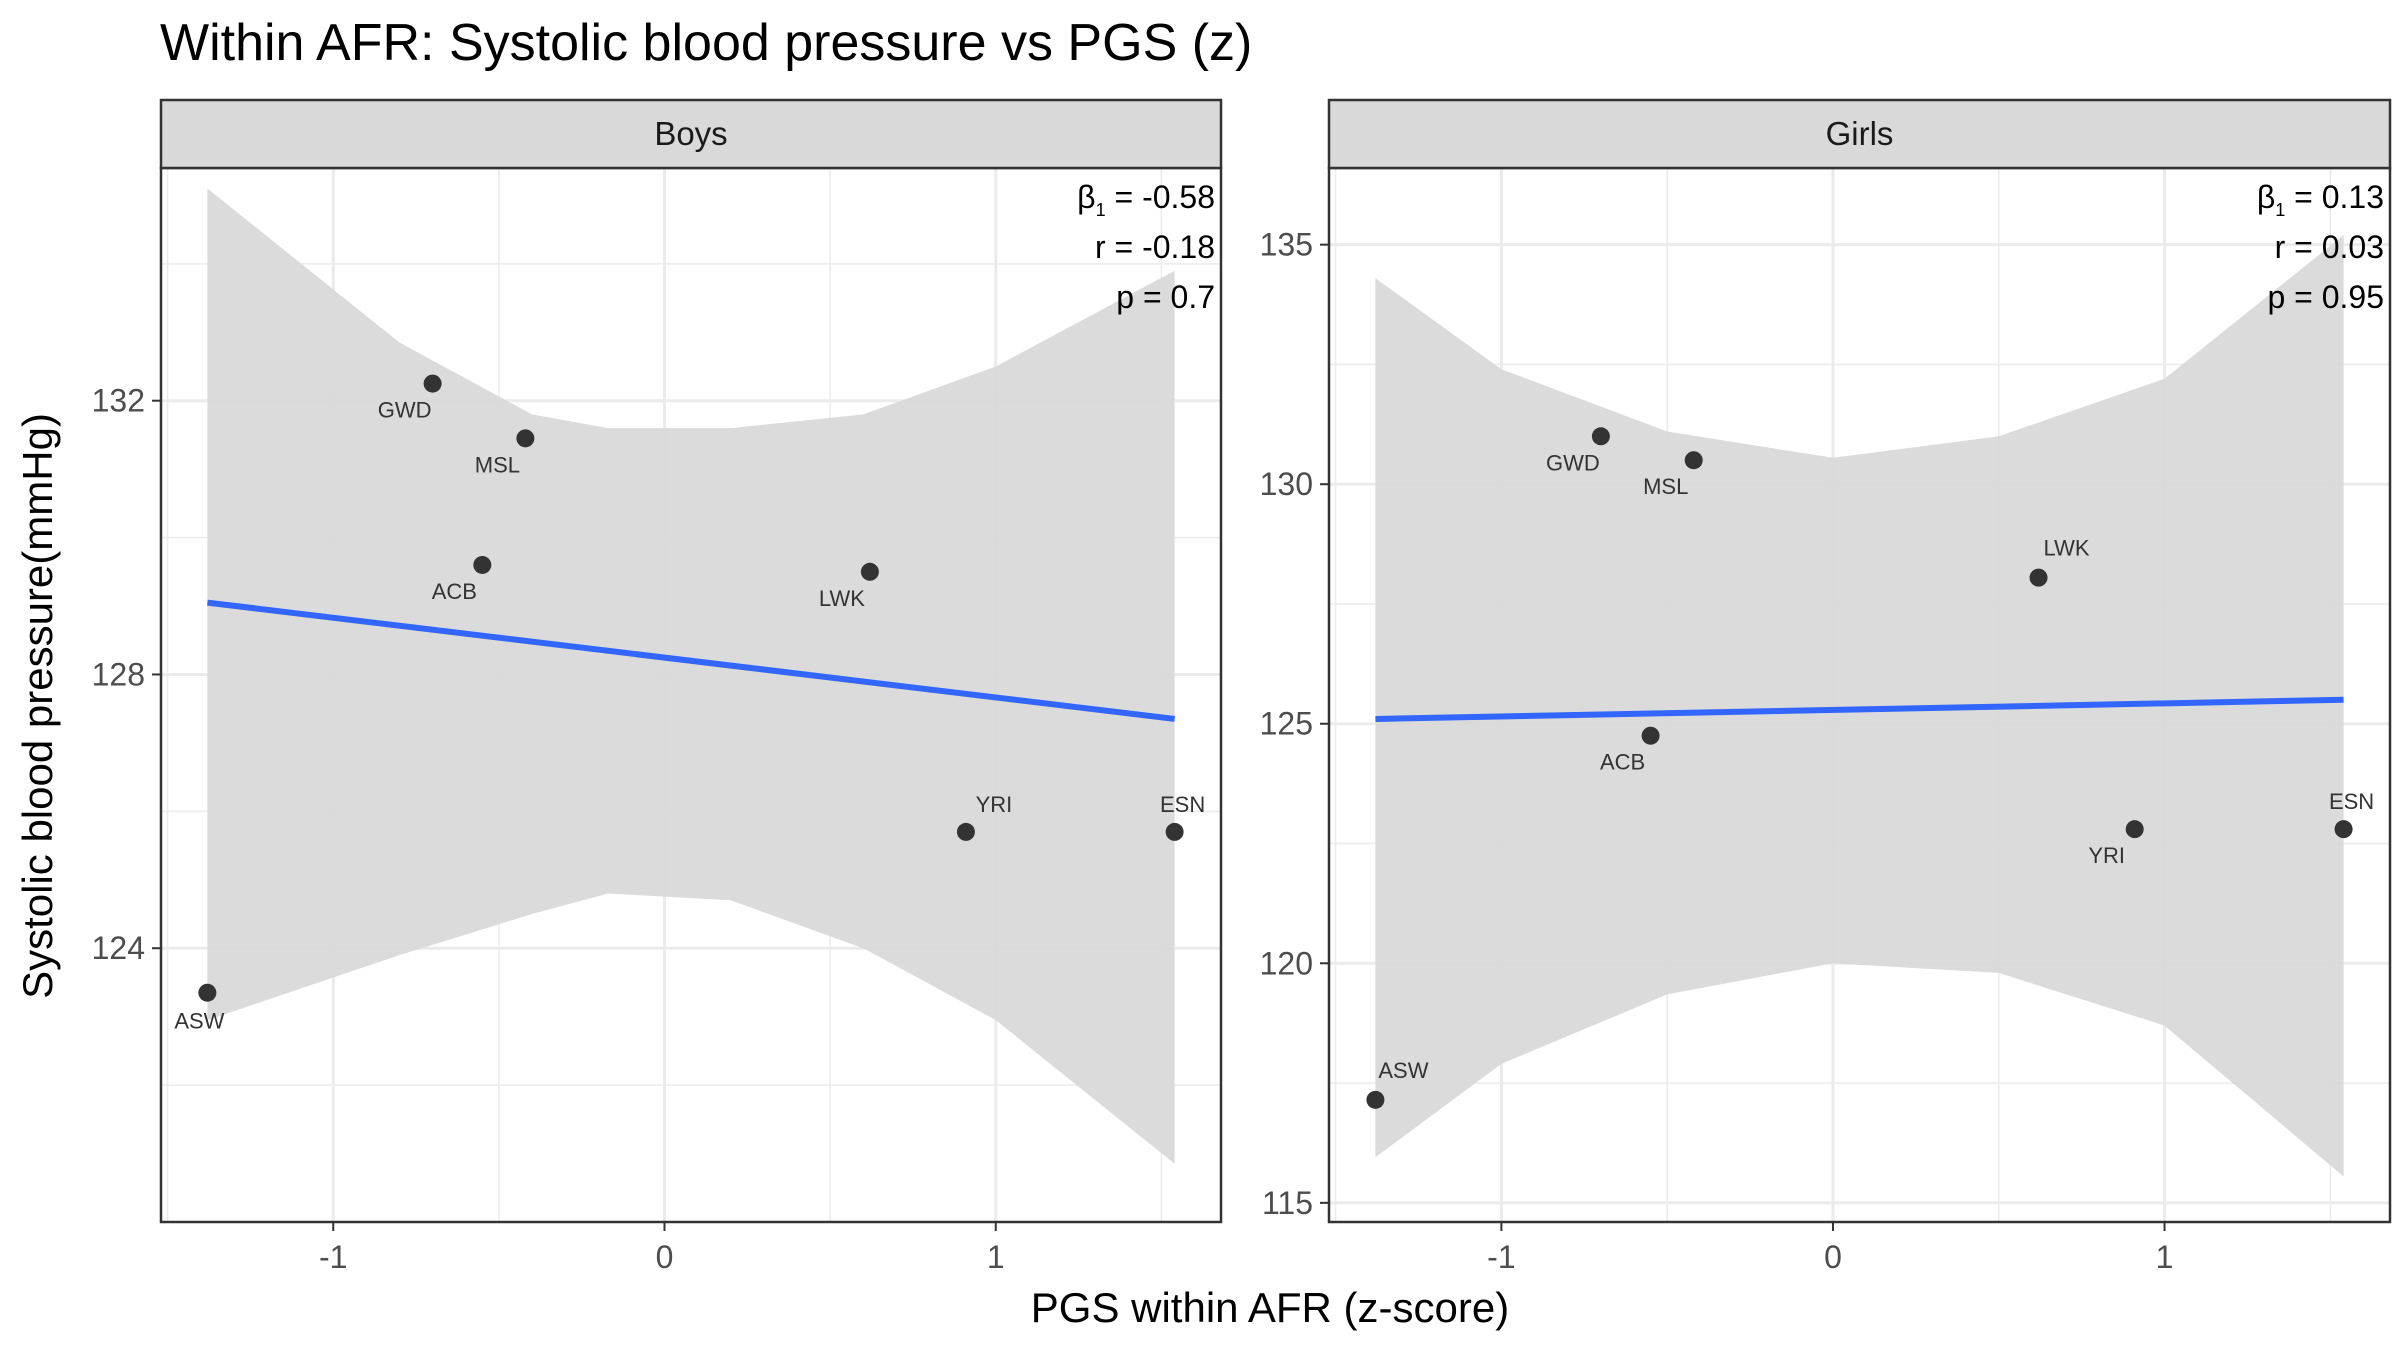  What do you see at coordinates (1286, 963) in the screenshot?
I see `y-tick-label: 120` at bounding box center [1286, 963].